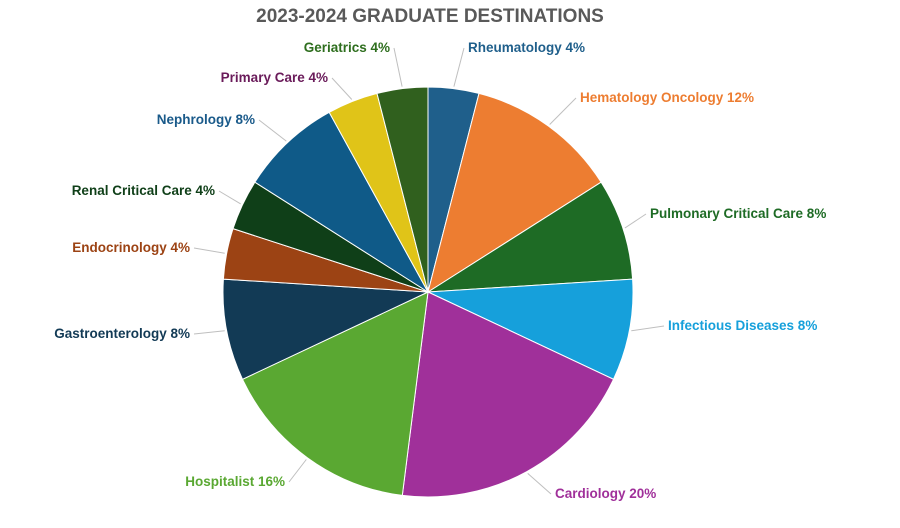 The height and width of the screenshot is (528, 900). I want to click on slice-label: Hospitalist 16%, so click(235, 481).